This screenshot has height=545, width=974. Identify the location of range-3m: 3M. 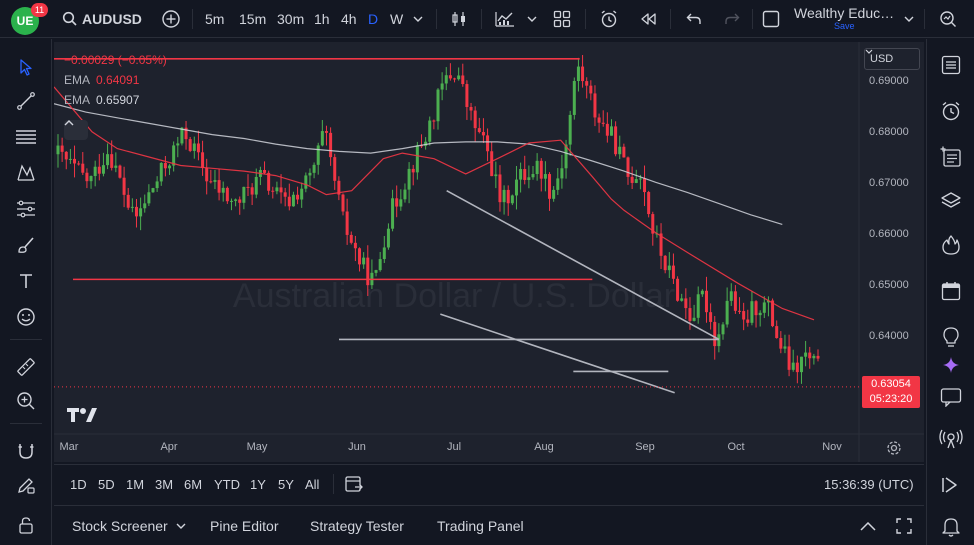
(164, 484).